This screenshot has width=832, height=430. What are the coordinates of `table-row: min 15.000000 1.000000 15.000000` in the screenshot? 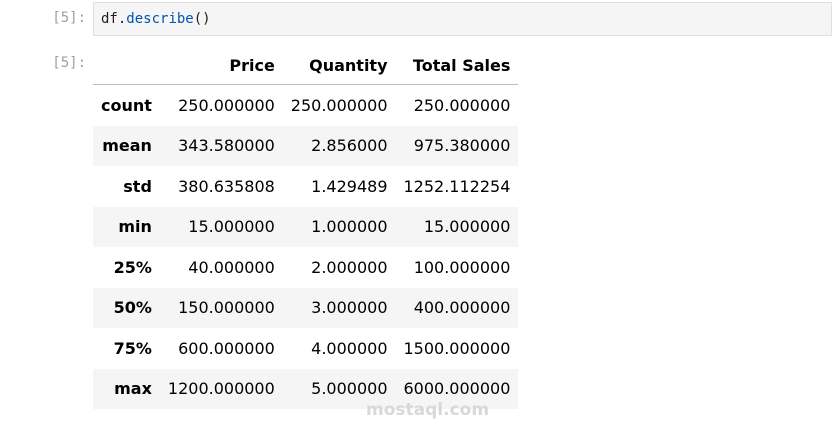 It's located at (306, 226).